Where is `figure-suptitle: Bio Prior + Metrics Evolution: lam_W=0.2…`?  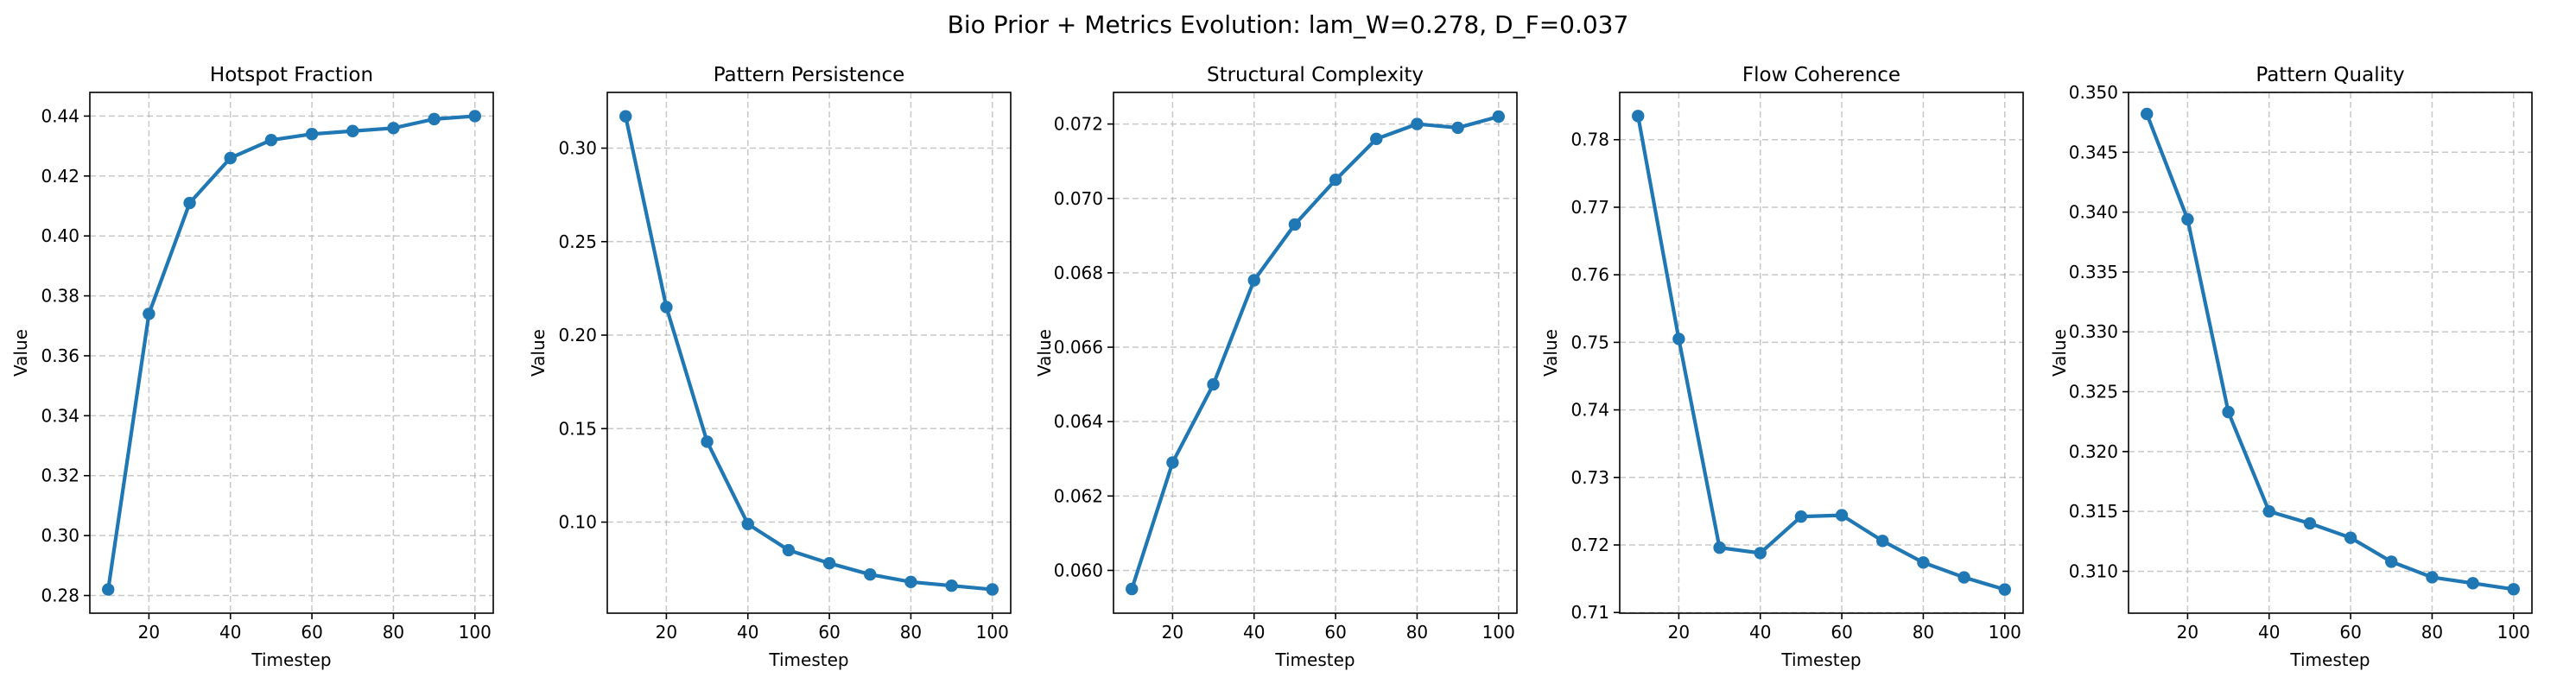 figure-suptitle: Bio Prior + Metrics Evolution: lam_W=0.2… is located at coordinates (1288, 24).